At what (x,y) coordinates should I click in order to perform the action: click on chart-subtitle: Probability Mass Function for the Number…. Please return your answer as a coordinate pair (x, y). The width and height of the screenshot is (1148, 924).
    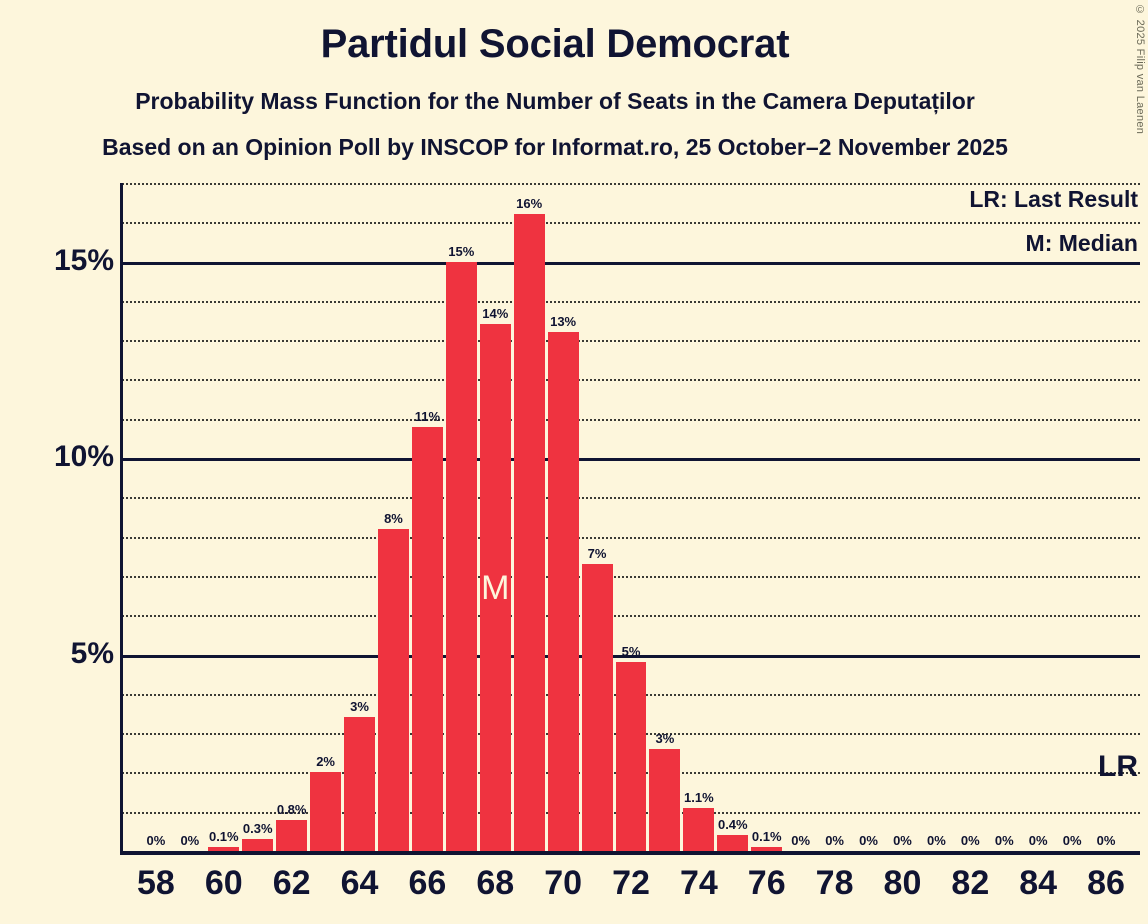
    Looking at the image, I should click on (555, 101).